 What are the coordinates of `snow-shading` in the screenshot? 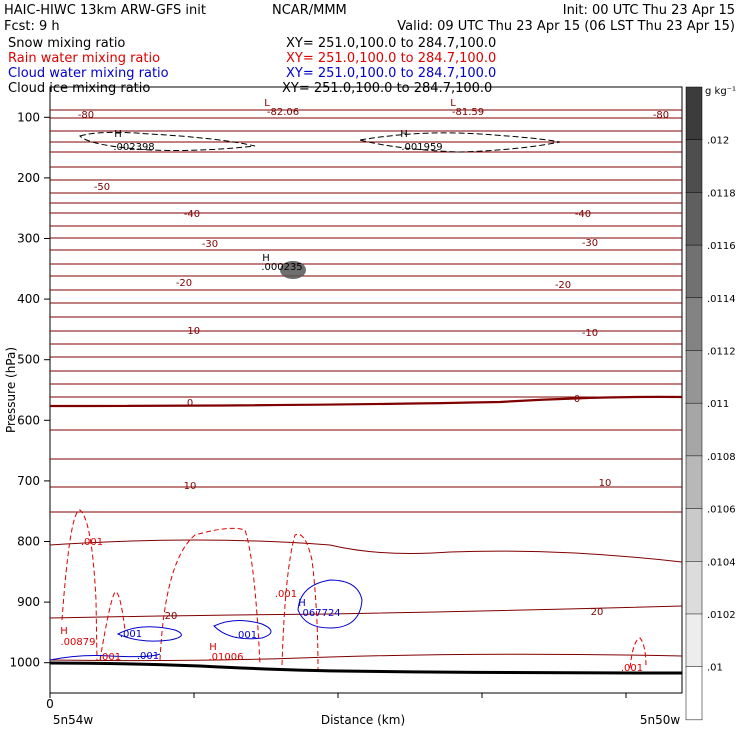 It's located at (293, 270).